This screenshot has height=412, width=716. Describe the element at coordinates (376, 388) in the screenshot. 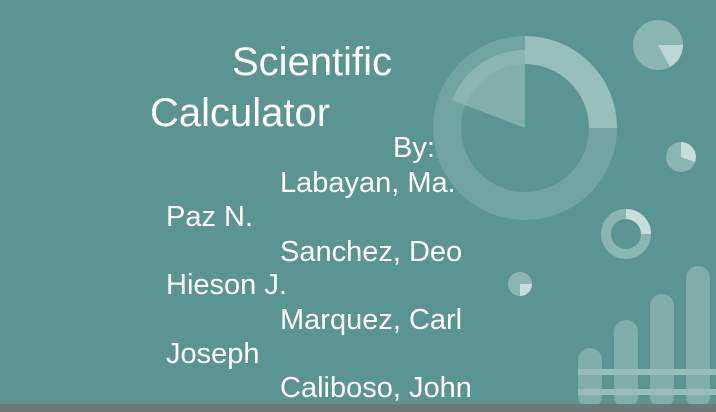

I see `author-line-7: Caliboso, John` at that location.